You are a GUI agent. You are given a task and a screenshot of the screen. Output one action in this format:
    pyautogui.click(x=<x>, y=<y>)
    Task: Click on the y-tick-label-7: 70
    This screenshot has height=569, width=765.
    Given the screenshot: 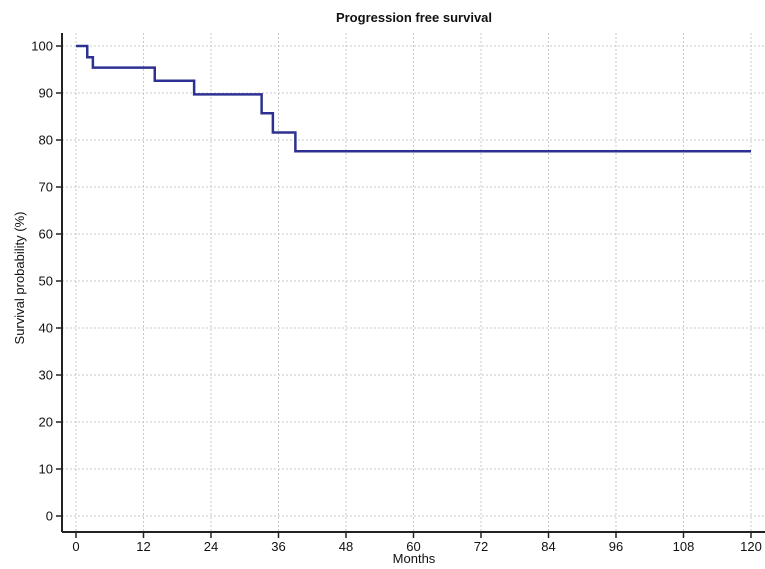 What is the action you would take?
    pyautogui.click(x=46, y=187)
    